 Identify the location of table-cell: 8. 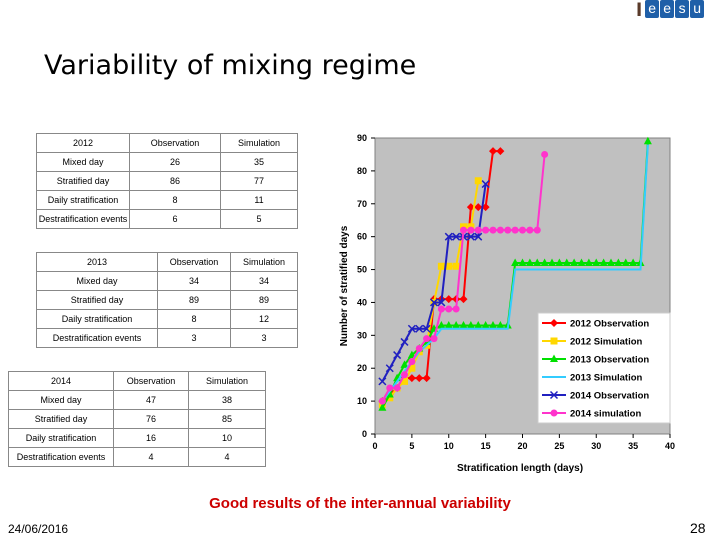
(175, 200).